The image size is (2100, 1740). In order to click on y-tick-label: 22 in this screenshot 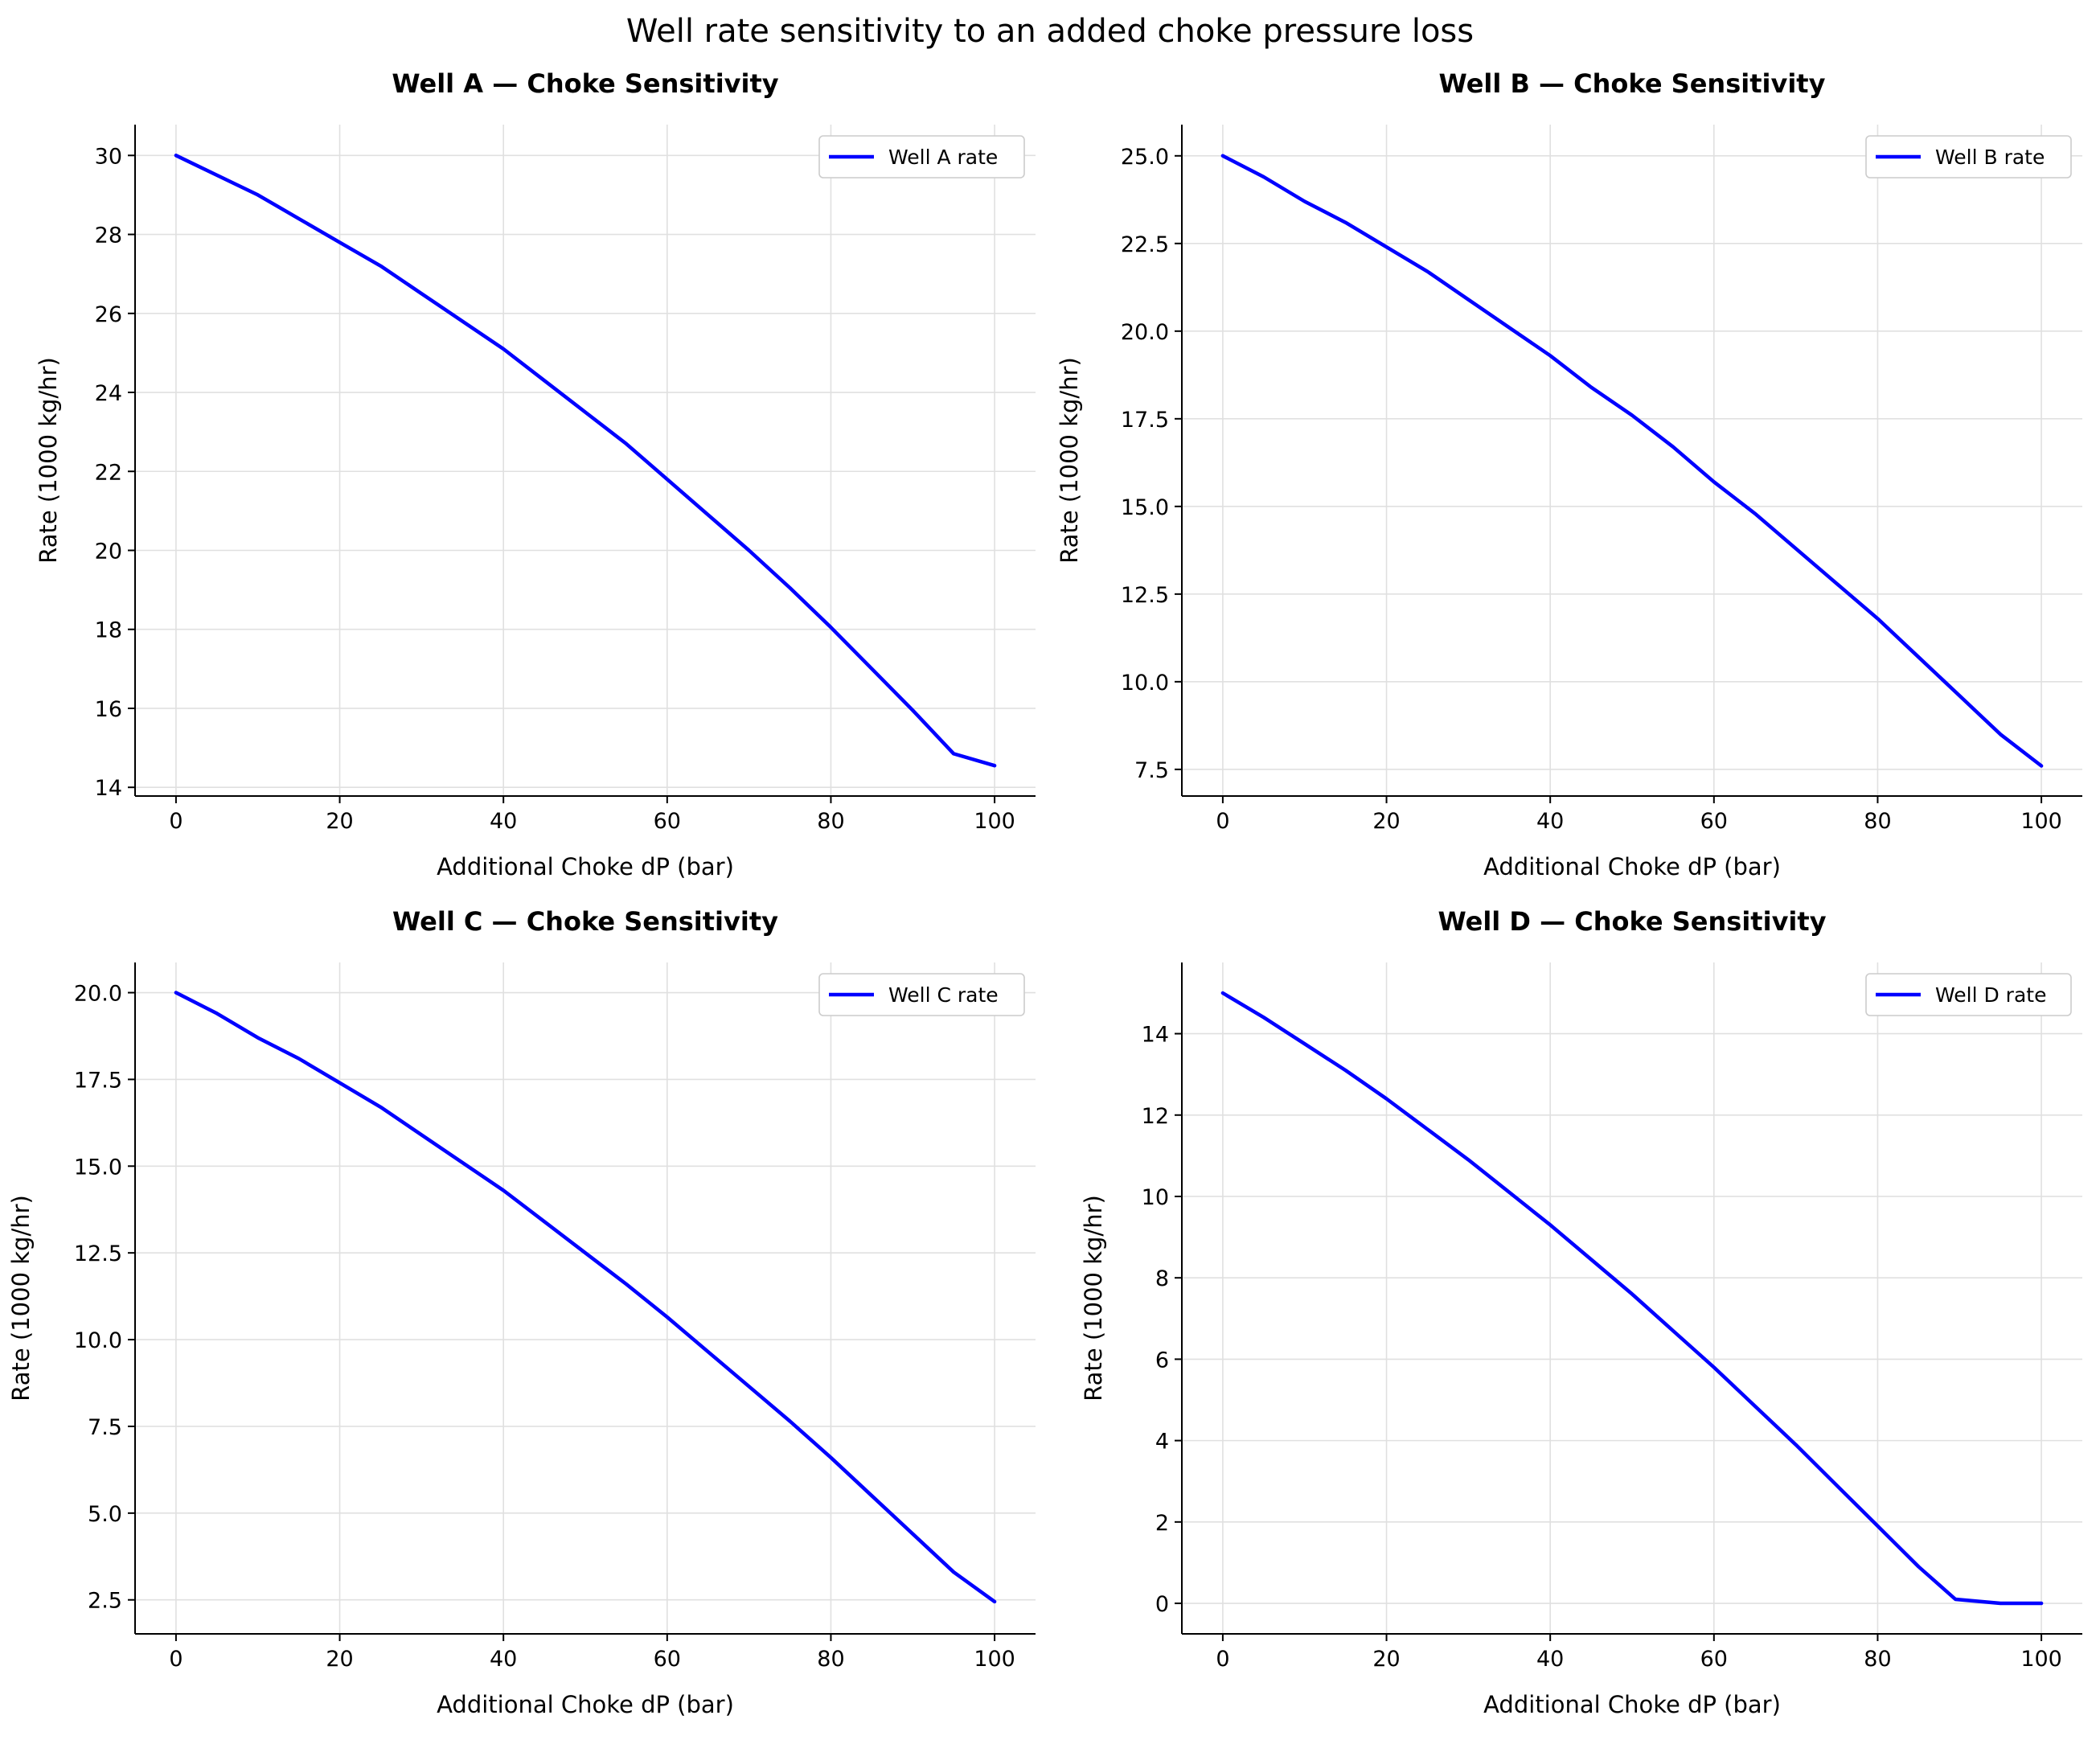, I will do `click(109, 472)`.